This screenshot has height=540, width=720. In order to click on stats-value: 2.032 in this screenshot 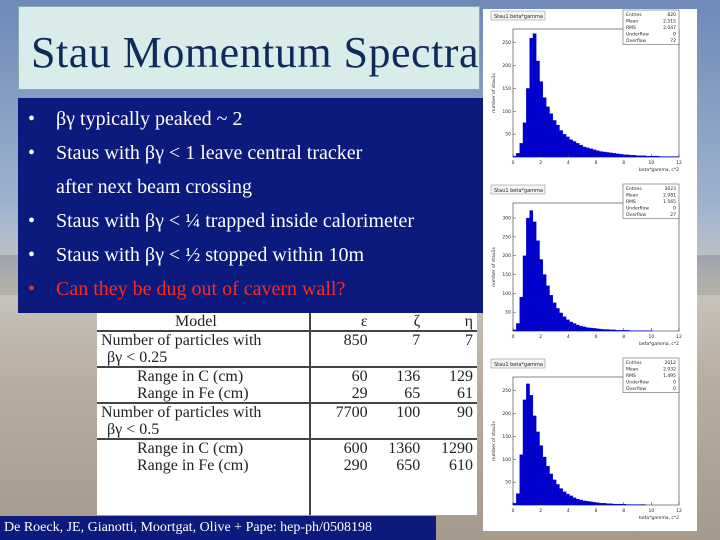, I will do `click(669, 370)`.